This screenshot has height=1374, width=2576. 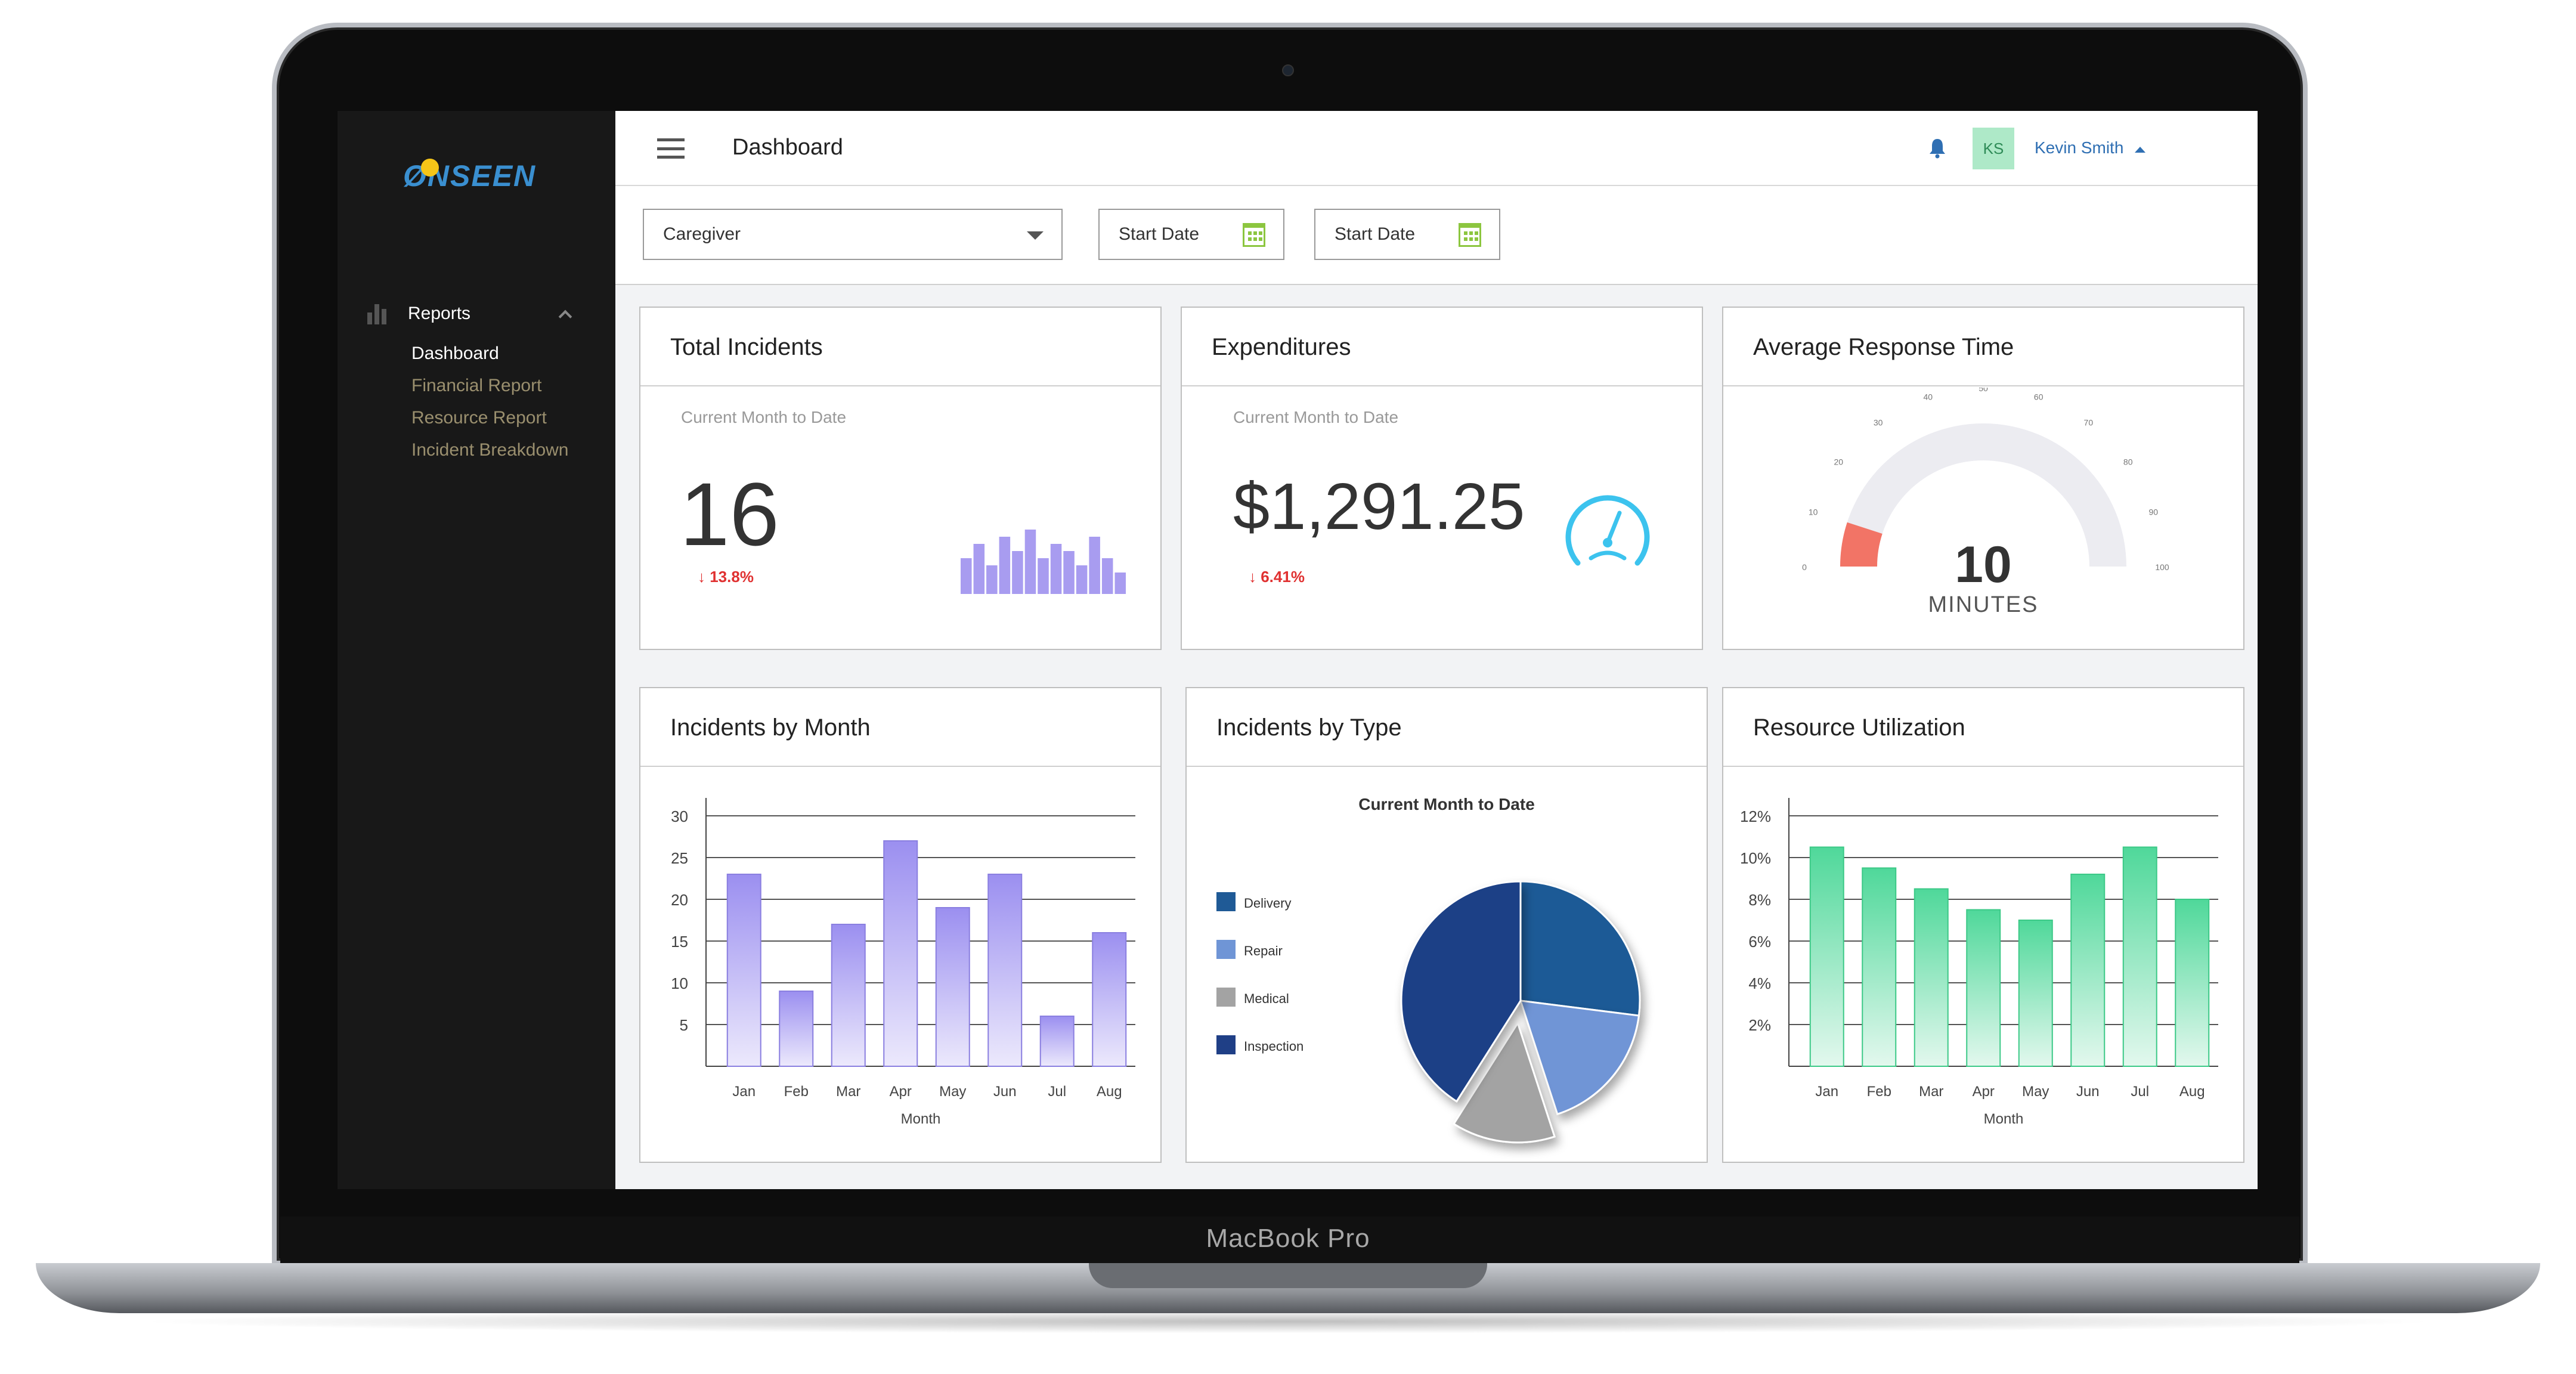 What do you see at coordinates (565, 317) in the screenshot?
I see `chevron-up-icon` at bounding box center [565, 317].